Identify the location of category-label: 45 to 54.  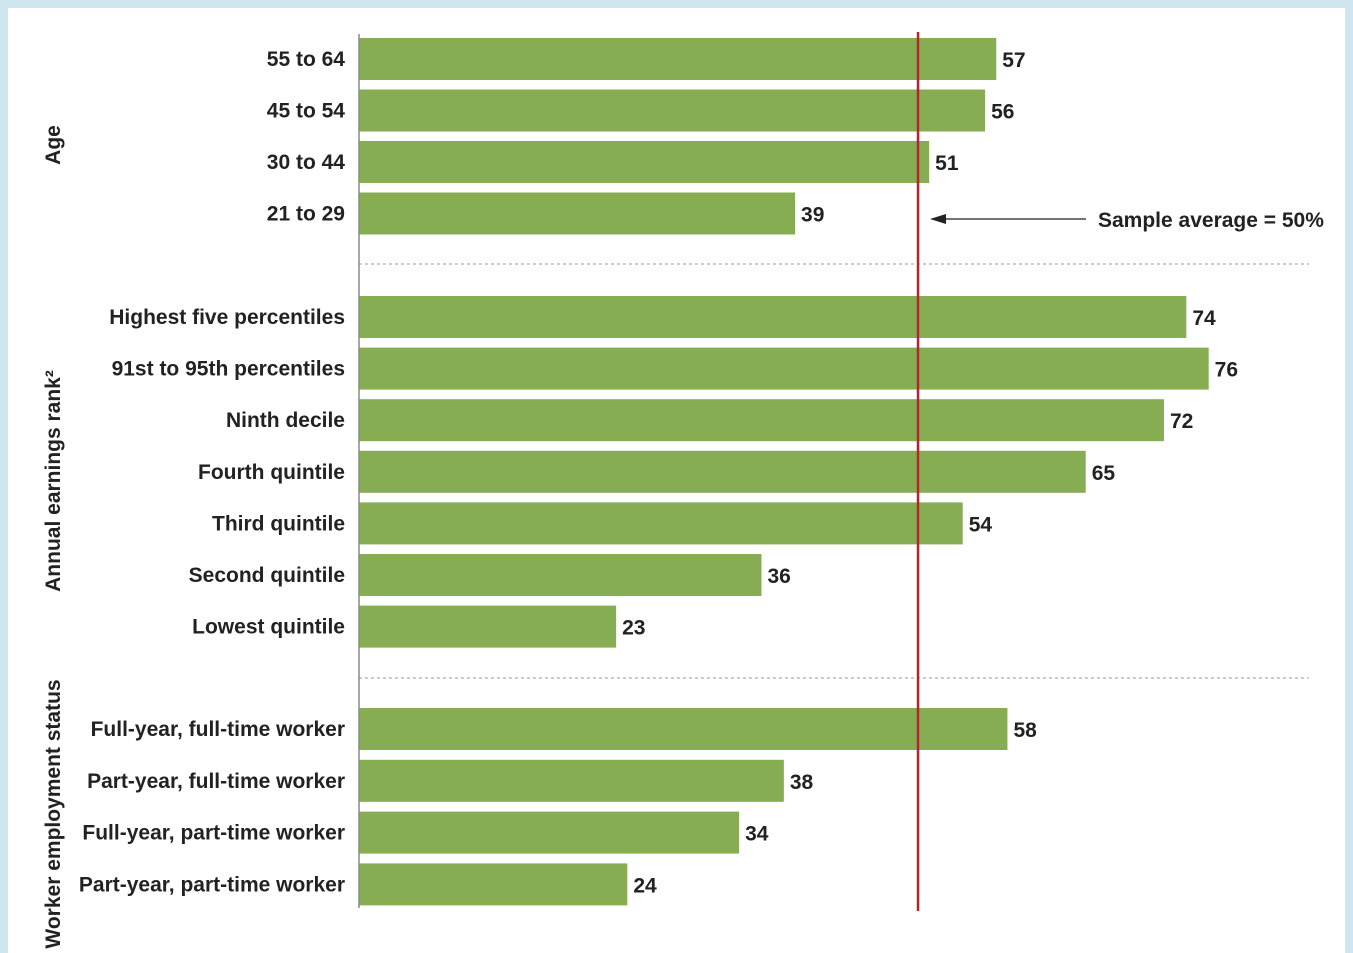
(306, 111).